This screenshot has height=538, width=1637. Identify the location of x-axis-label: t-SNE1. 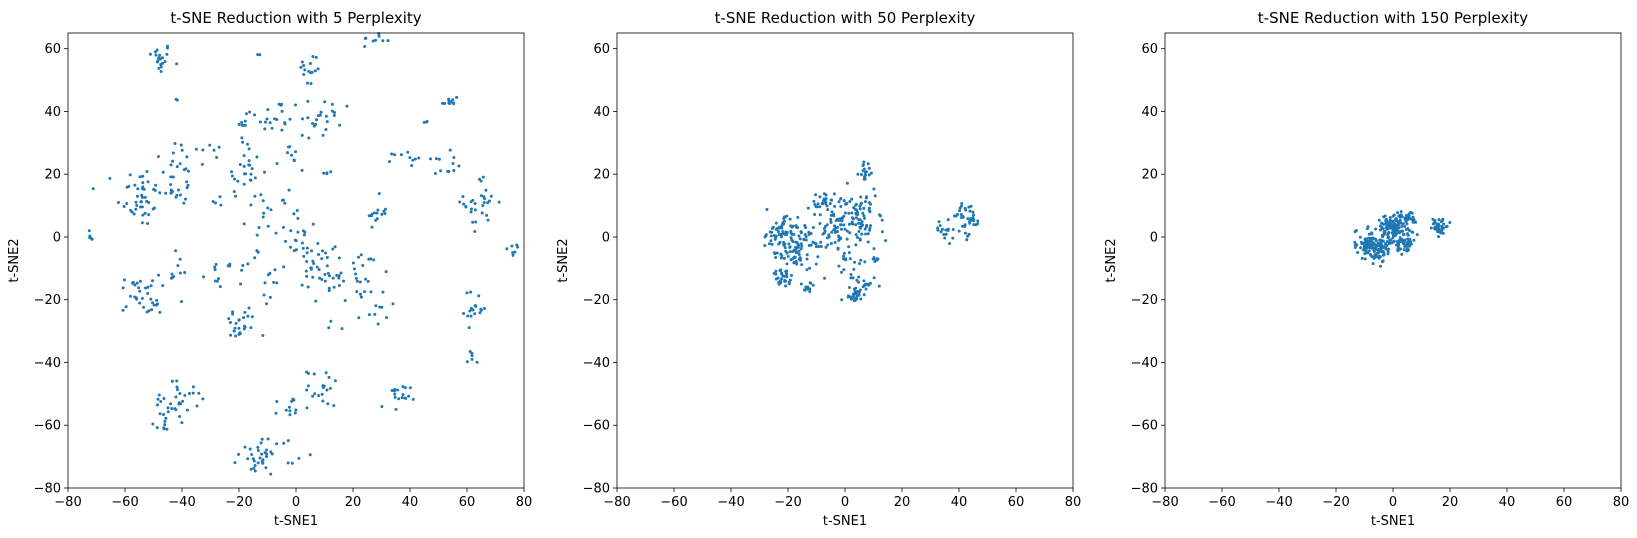
(1393, 521).